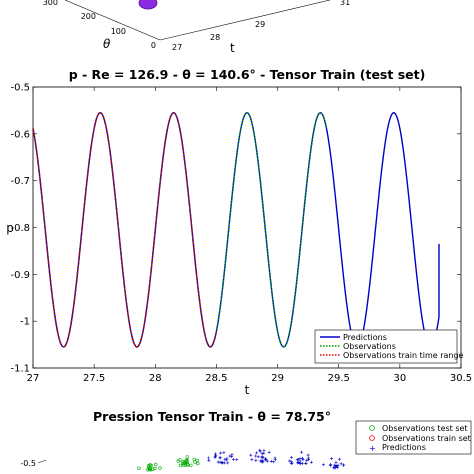 This screenshot has height=474, width=474. I want to click on x-tick-label: 28, so click(155, 378).